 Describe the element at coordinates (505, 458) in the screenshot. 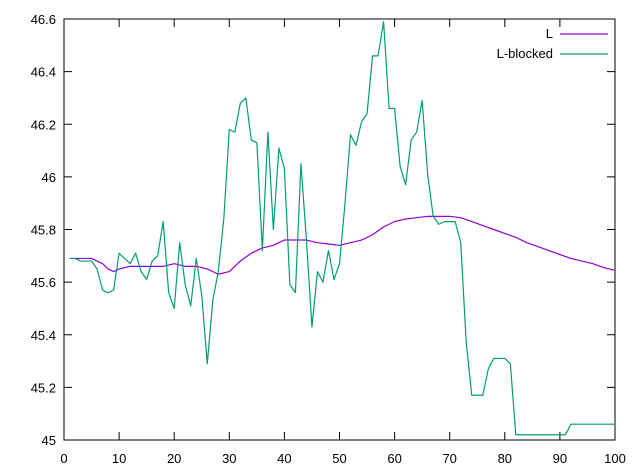

I see `x-tick-label: 80` at that location.